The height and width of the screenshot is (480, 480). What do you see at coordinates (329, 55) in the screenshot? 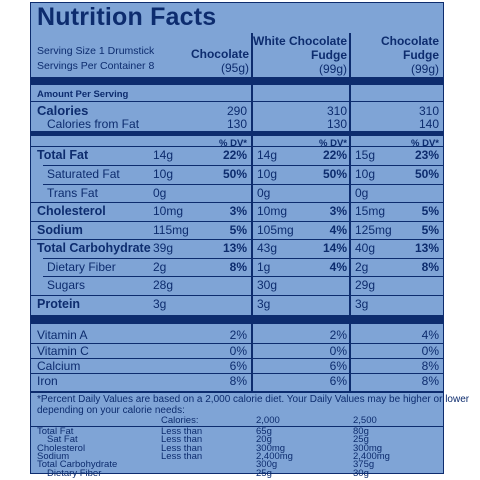
I see `col2-name-line2: Fudge` at bounding box center [329, 55].